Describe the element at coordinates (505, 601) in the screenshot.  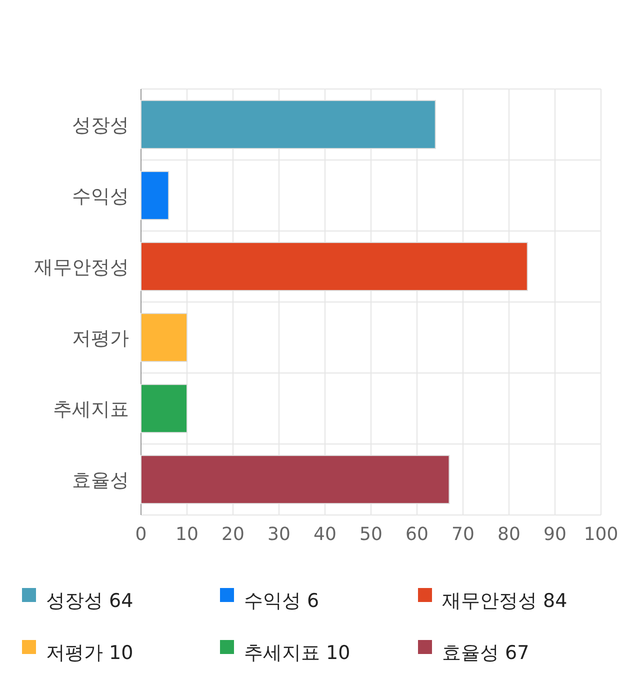
I see `legend-label: 재무안정성 84` at that location.